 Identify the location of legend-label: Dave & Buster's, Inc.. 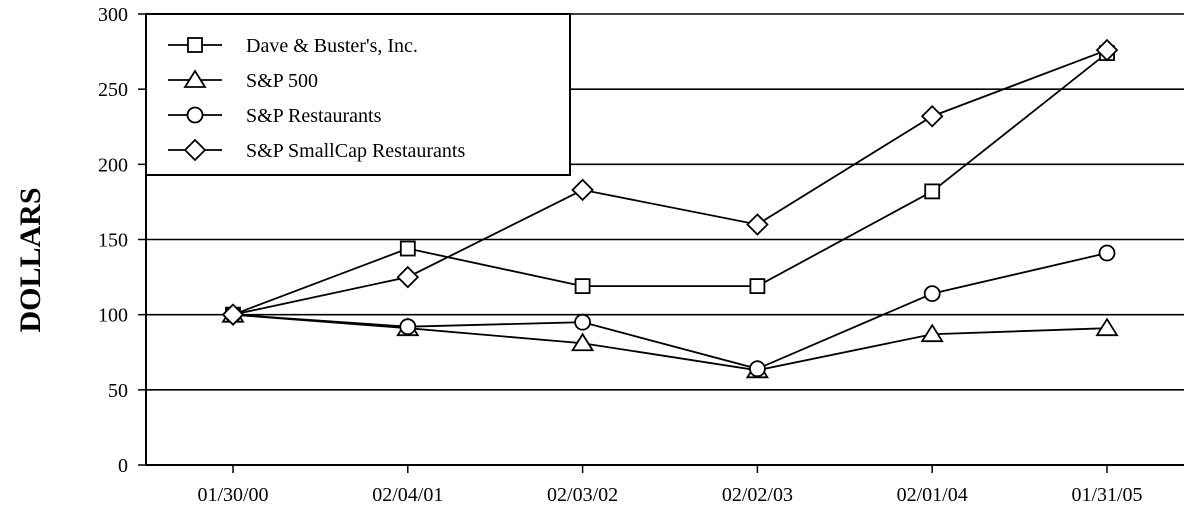
(332, 46).